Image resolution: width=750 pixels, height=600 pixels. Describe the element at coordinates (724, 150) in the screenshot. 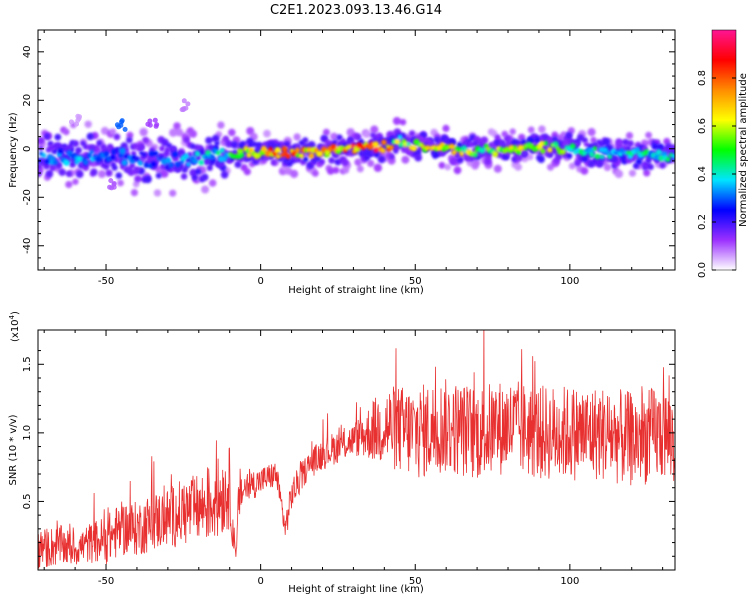

I see `colorbar-gradient` at that location.